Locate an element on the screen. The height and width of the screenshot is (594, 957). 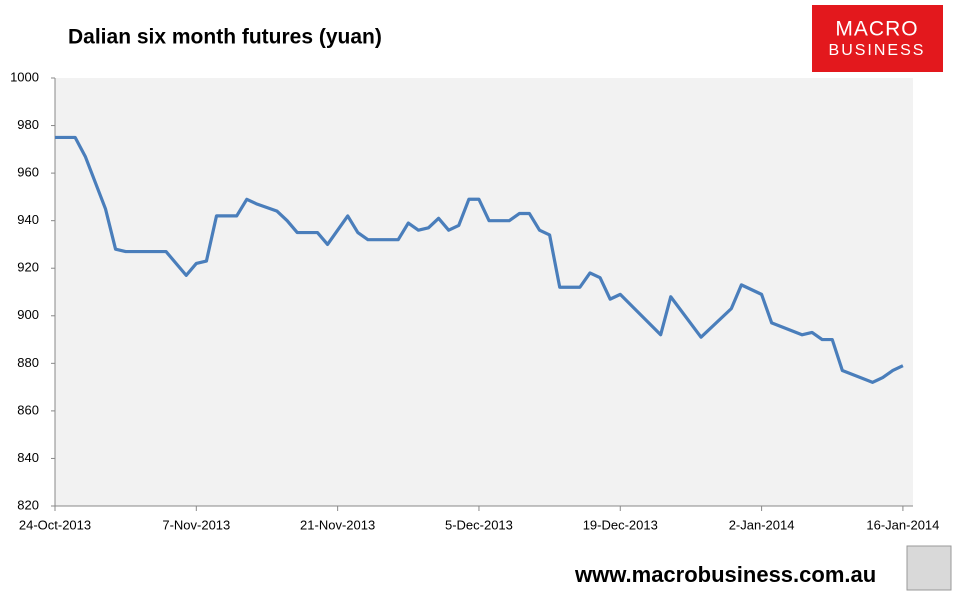
y-tick-label: 920 is located at coordinates (28, 267).